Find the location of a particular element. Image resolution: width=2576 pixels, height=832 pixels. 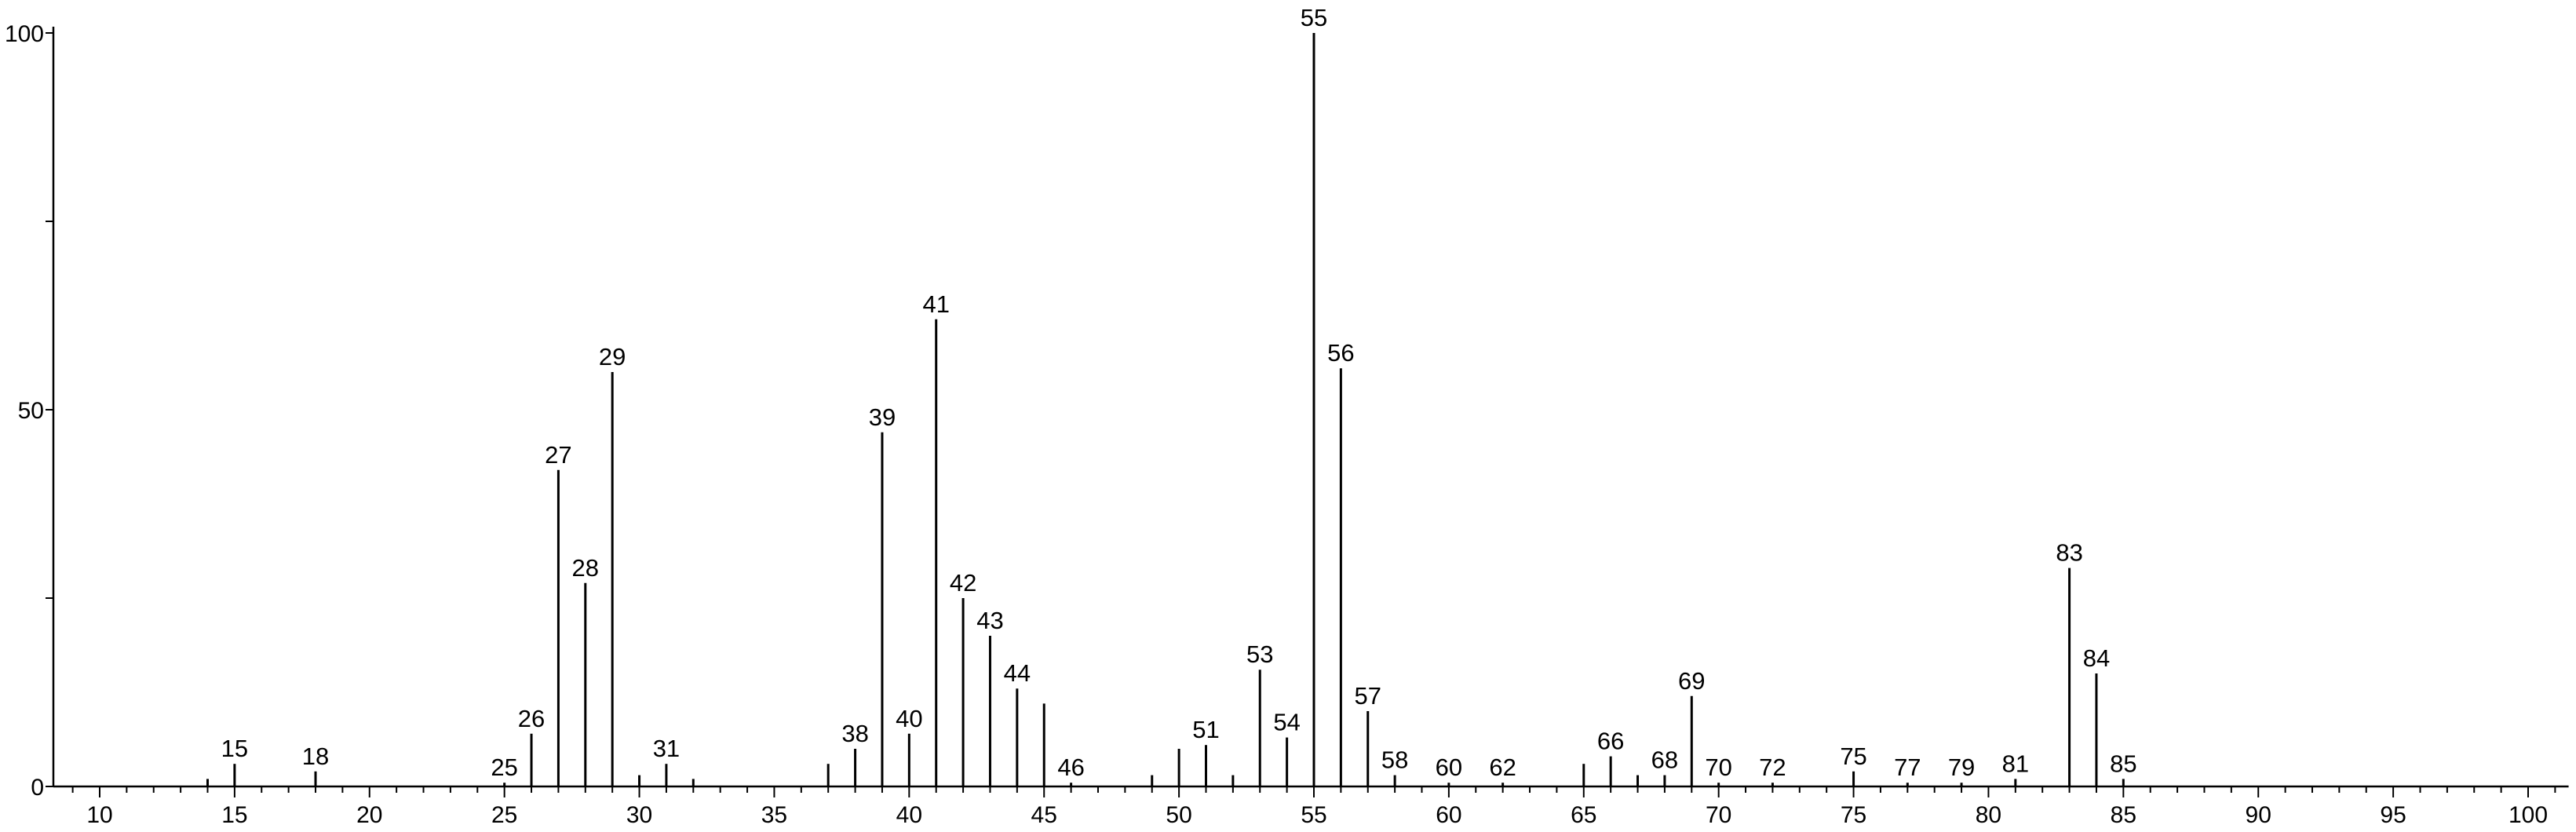

peak-label: 28 is located at coordinates (585, 568).